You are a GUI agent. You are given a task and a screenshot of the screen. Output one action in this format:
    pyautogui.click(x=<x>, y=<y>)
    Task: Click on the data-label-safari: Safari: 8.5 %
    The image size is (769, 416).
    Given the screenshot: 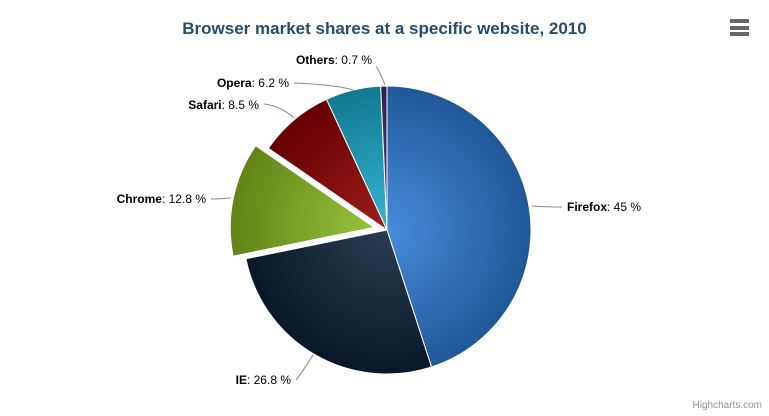 What is the action you would take?
    pyautogui.click(x=223, y=105)
    